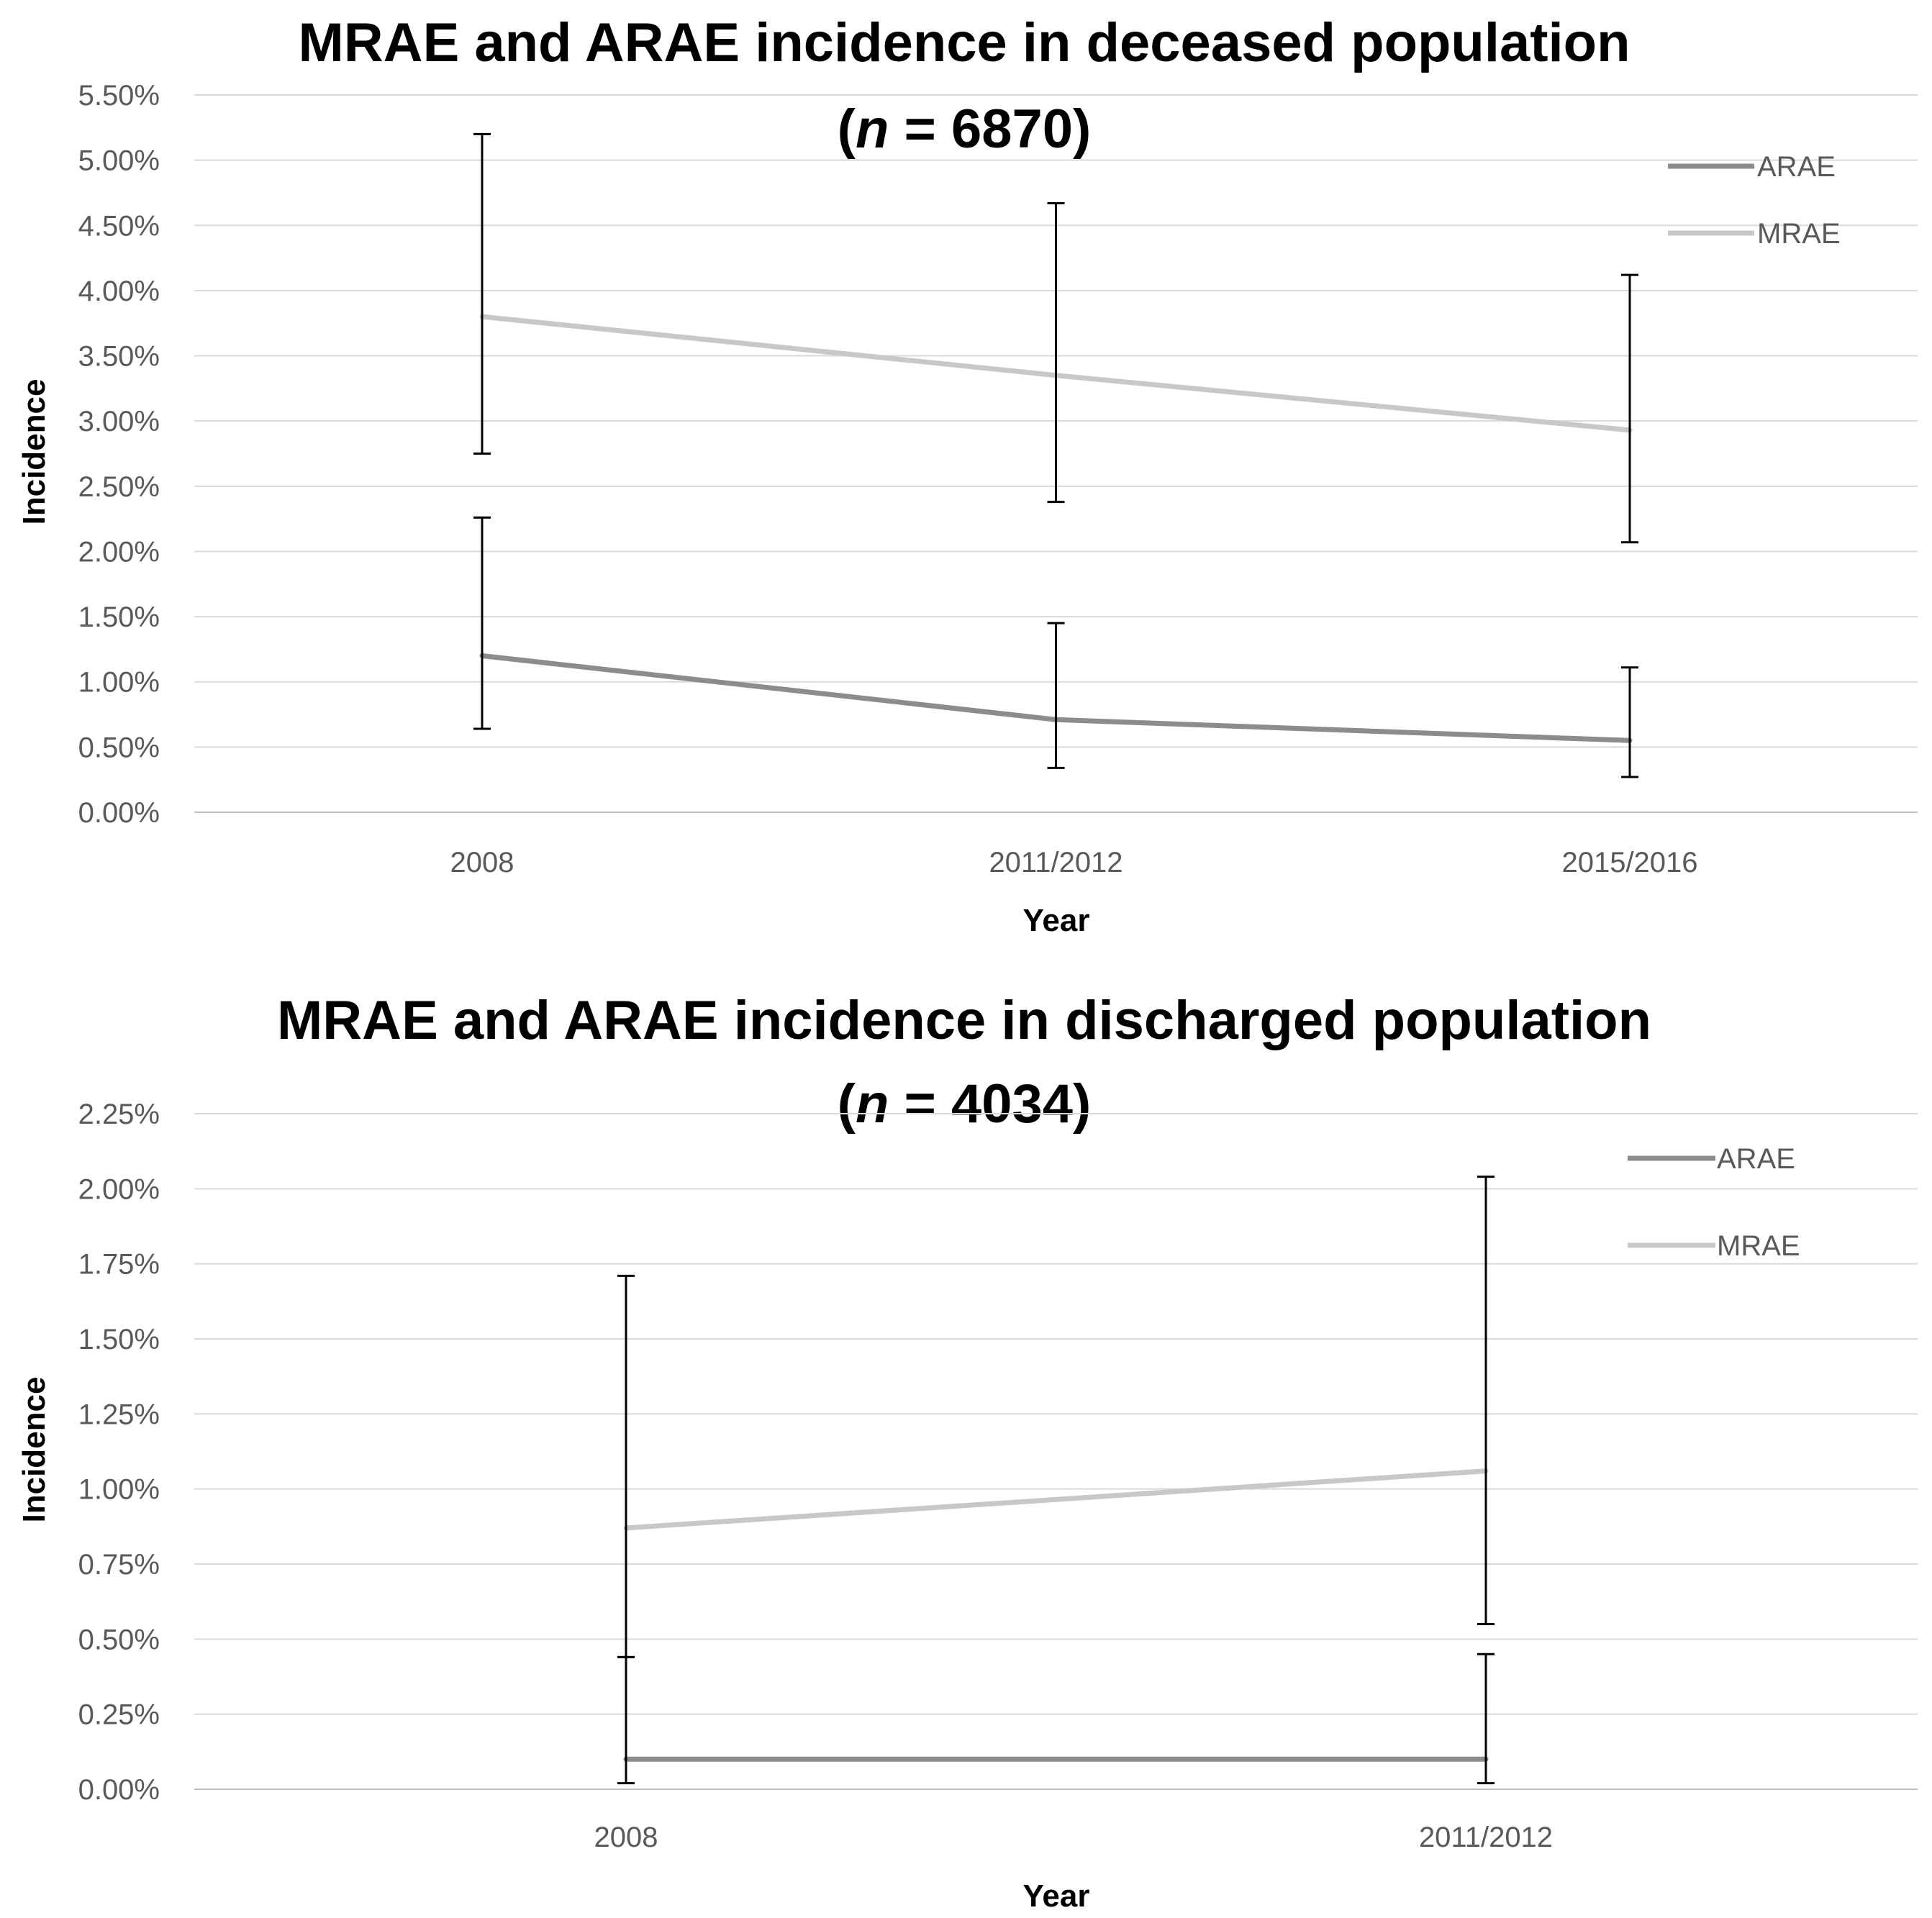  What do you see at coordinates (119, 357) in the screenshot?
I see `y-tick-label: 3.50%` at bounding box center [119, 357].